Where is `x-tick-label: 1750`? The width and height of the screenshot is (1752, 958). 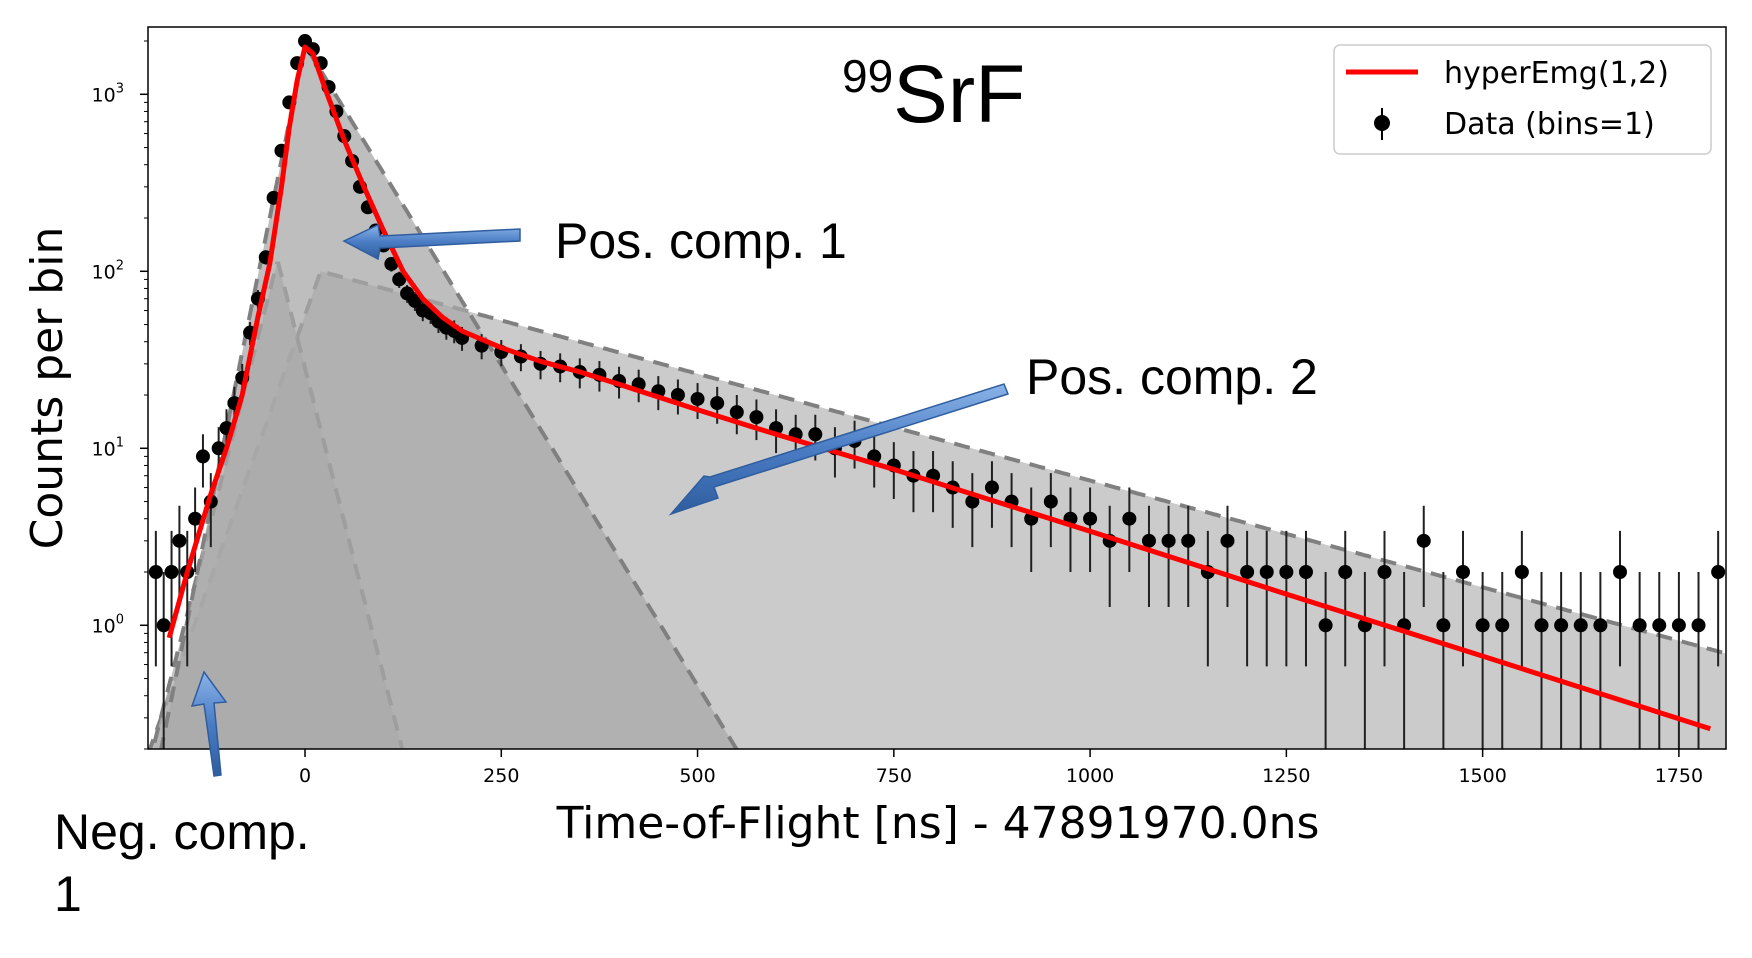
x-tick-label: 1750 is located at coordinates (1679, 776).